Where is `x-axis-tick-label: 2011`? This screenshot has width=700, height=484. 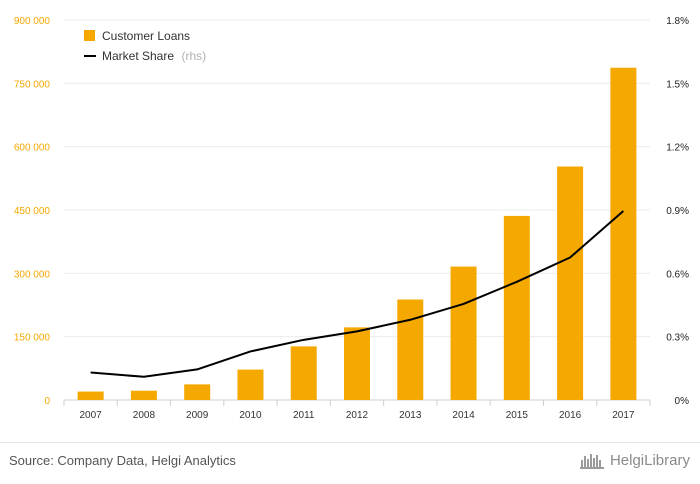
x-axis-tick-label: 2011 is located at coordinates (304, 415).